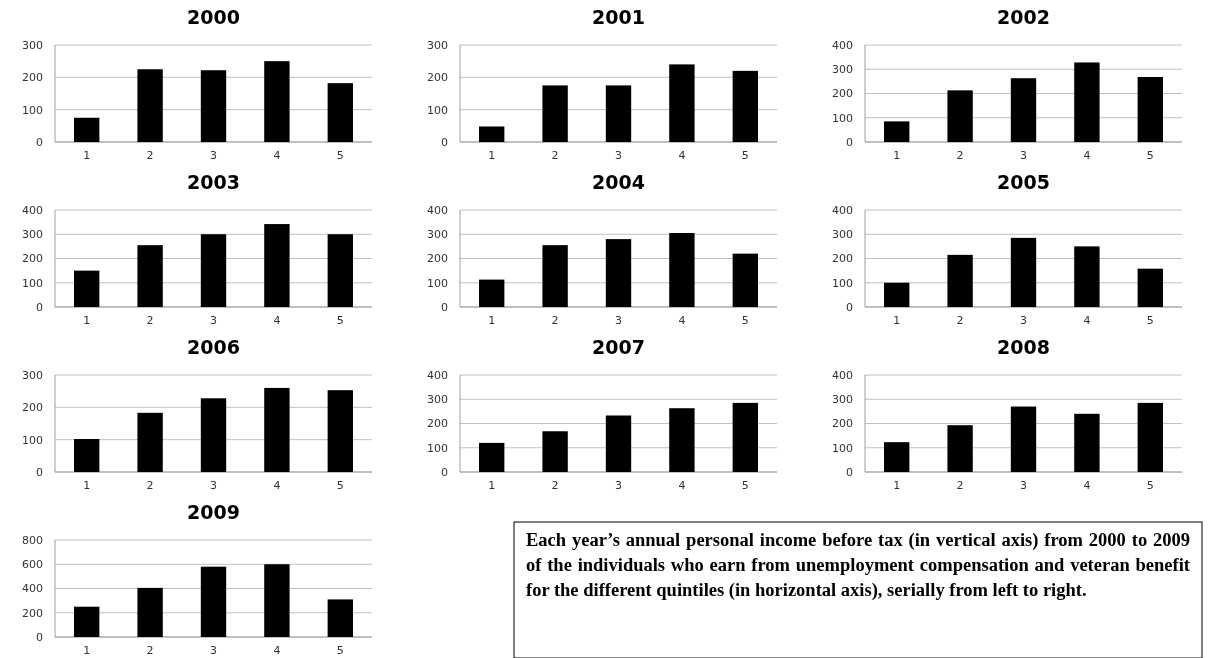 This screenshot has height=658, width=1222. What do you see at coordinates (858, 565) in the screenshot?
I see `text: Each year’s annual personal income before tax (in vertical axis) from 2000 to 2009 of the individuals who earn from unemployment compensation and veteran benefit for the different quintiles (in horizontal axis), serially from left to right.` at bounding box center [858, 565].